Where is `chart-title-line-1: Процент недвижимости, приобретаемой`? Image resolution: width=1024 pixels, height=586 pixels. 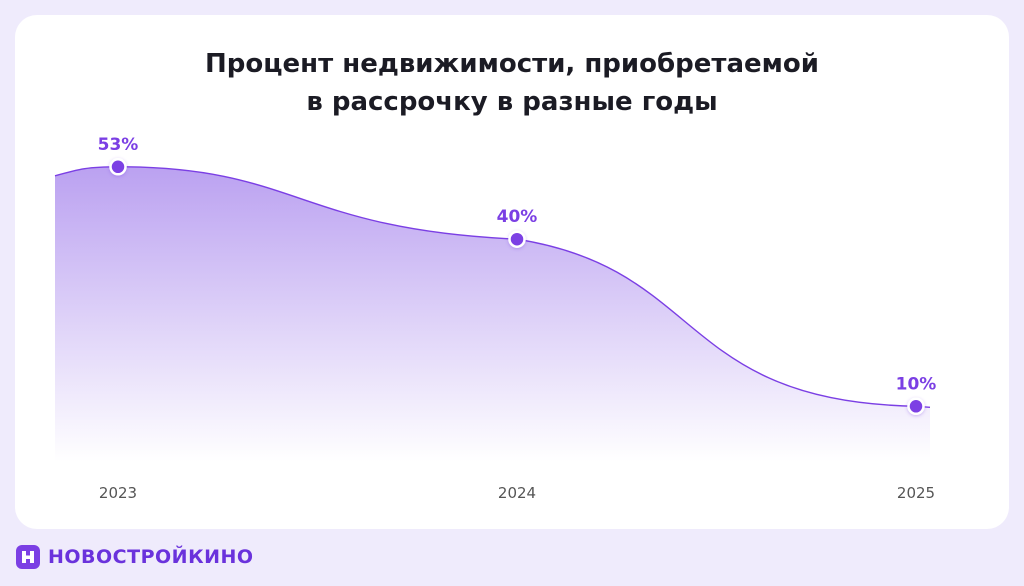 chart-title-line-1: Процент недвижимости, приобретаемой is located at coordinates (512, 64).